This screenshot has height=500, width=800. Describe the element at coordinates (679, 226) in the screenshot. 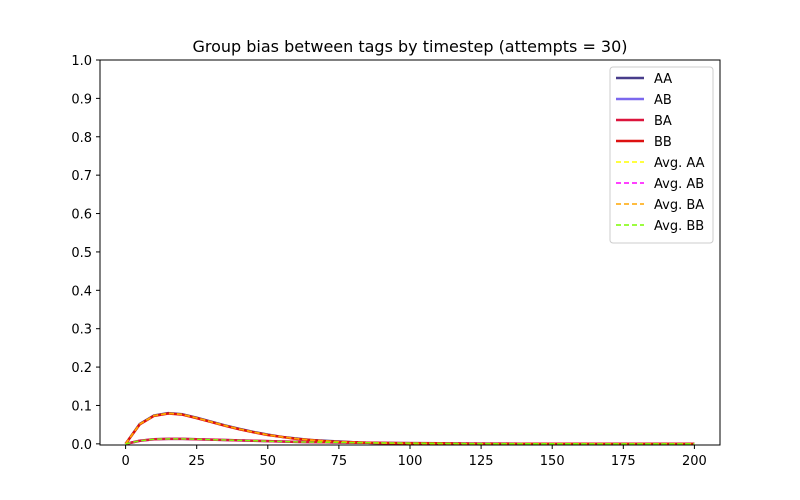

I see `legend-label: Avg. BB` at that location.